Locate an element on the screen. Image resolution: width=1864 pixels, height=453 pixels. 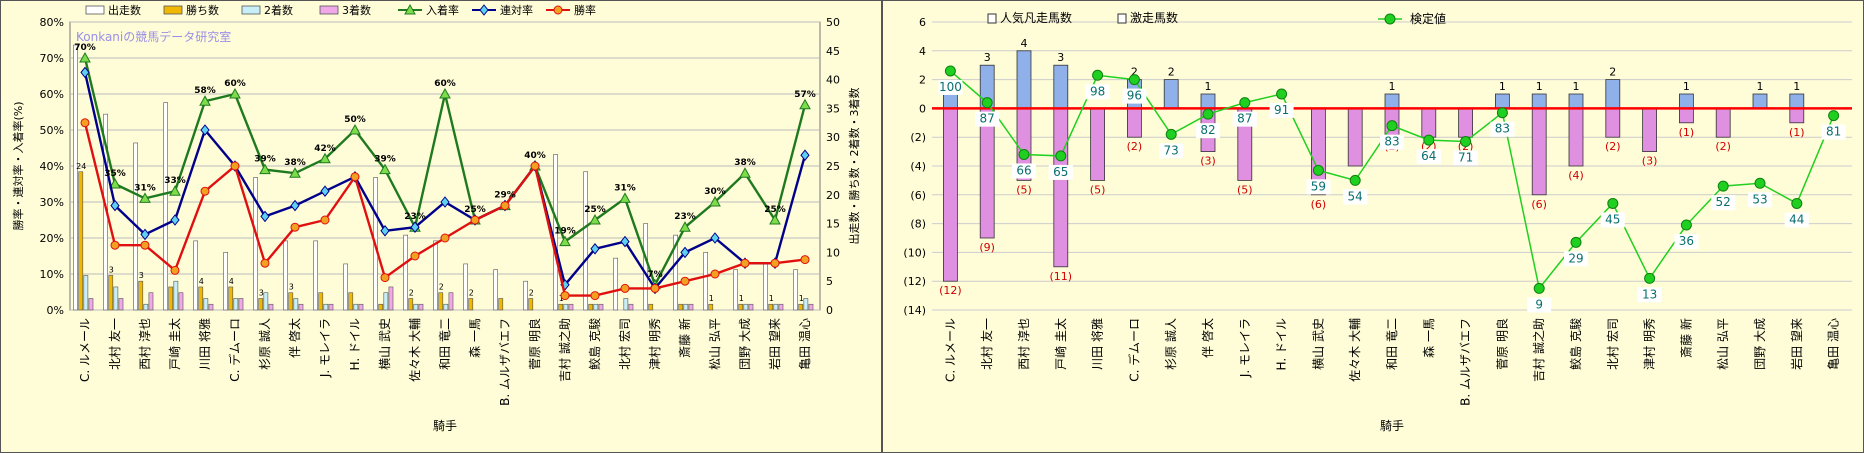
negative-label: (6) is located at coordinates (1539, 204).